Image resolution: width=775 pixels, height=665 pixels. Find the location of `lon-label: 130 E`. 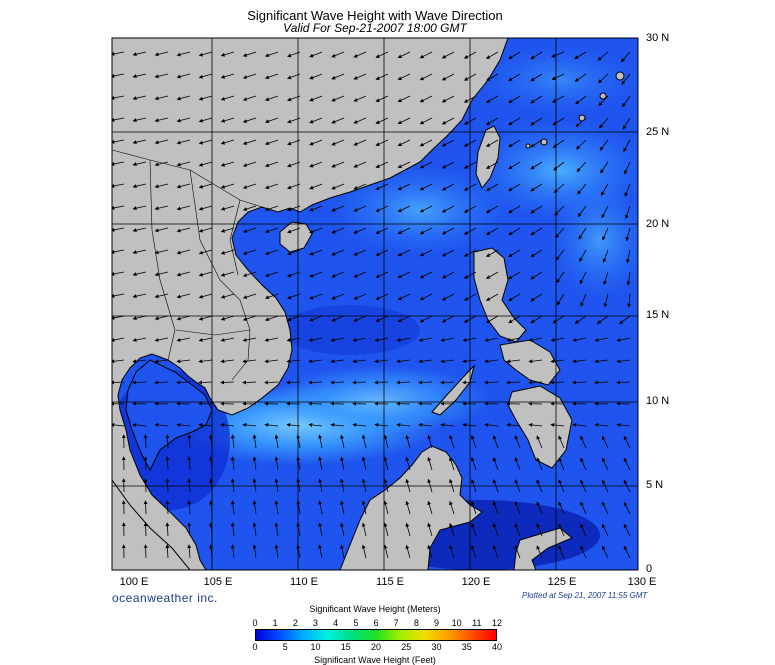

lon-label: 130 E is located at coordinates (642, 582).